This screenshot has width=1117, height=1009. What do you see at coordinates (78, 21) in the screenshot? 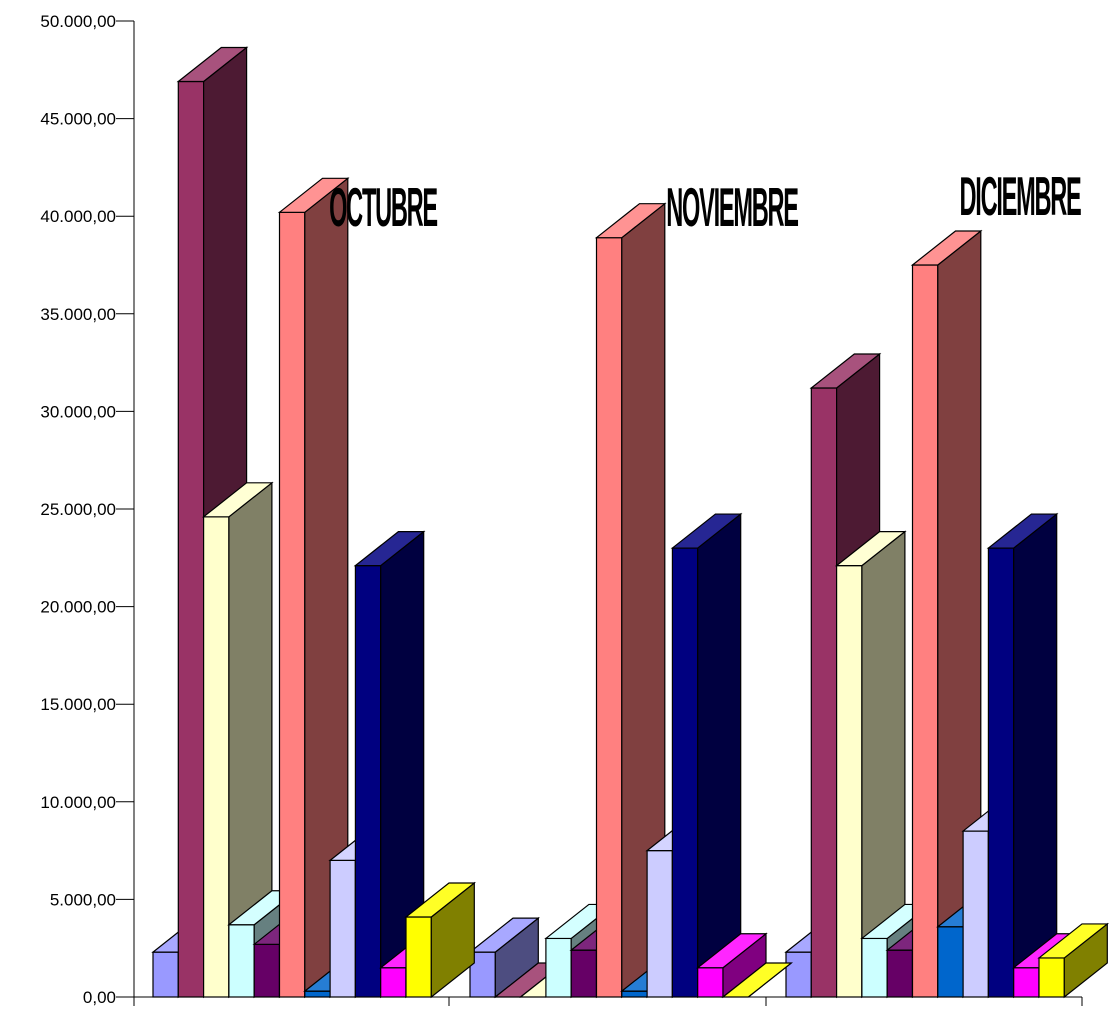
I see `y-tick-label: 50.000,00` at bounding box center [78, 21].